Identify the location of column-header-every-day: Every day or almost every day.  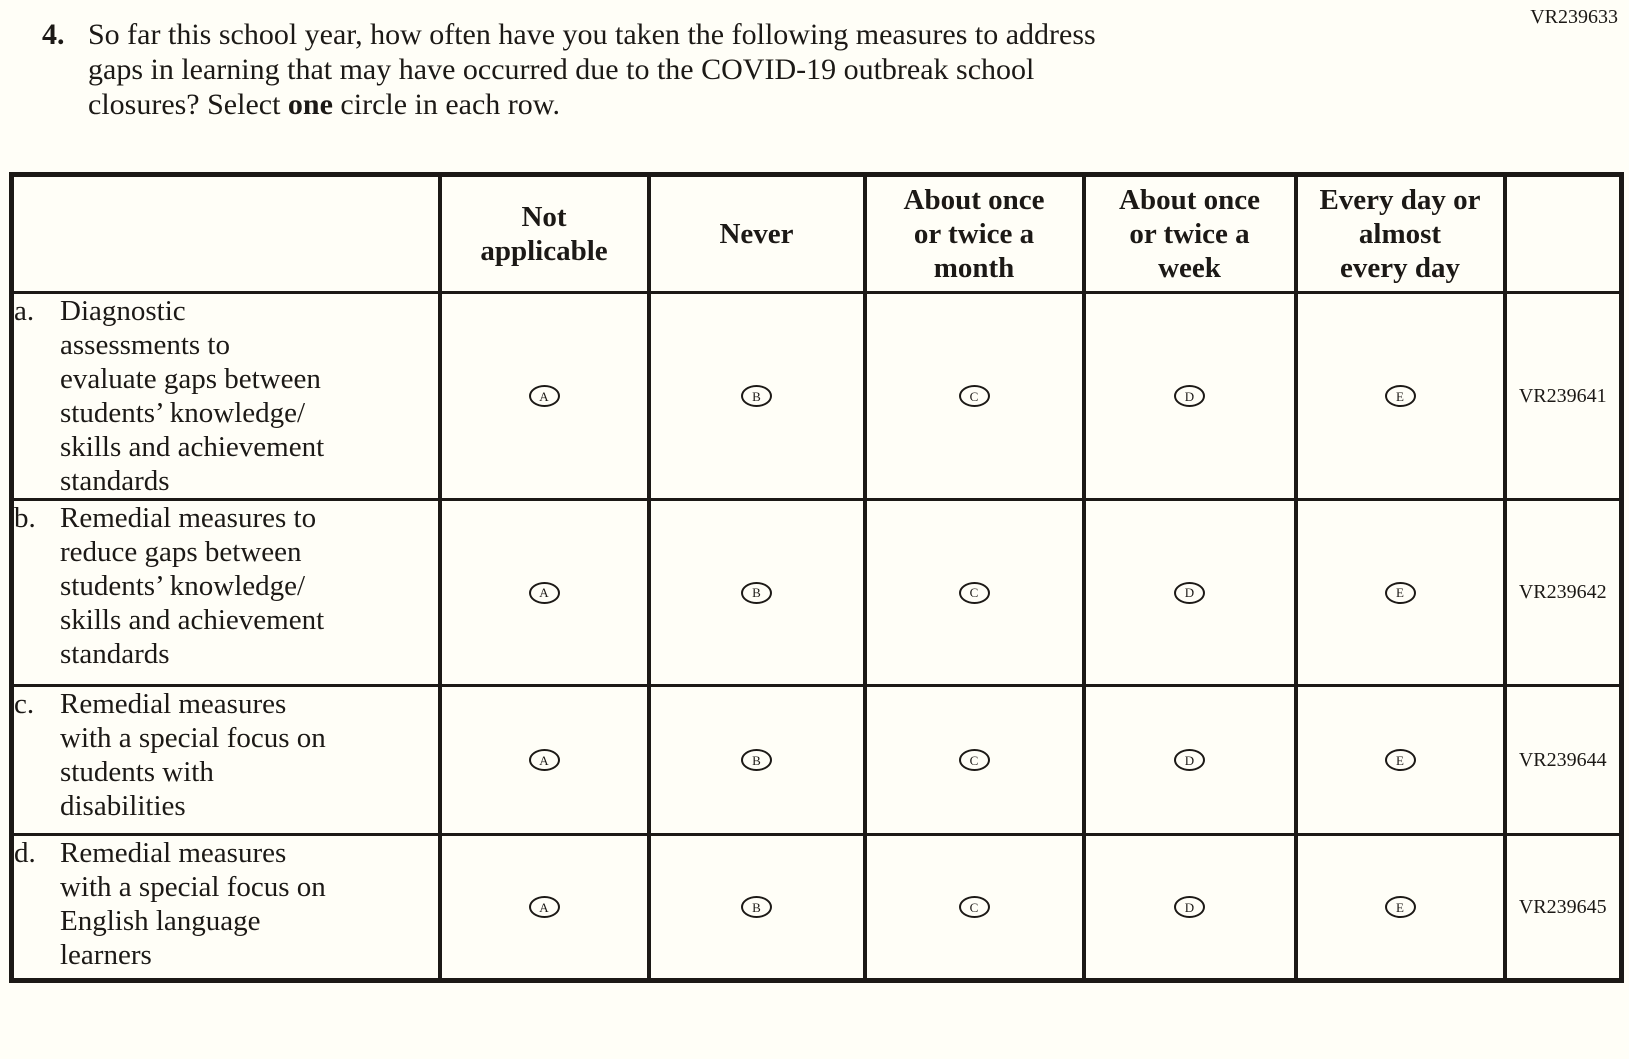
(1400, 233).